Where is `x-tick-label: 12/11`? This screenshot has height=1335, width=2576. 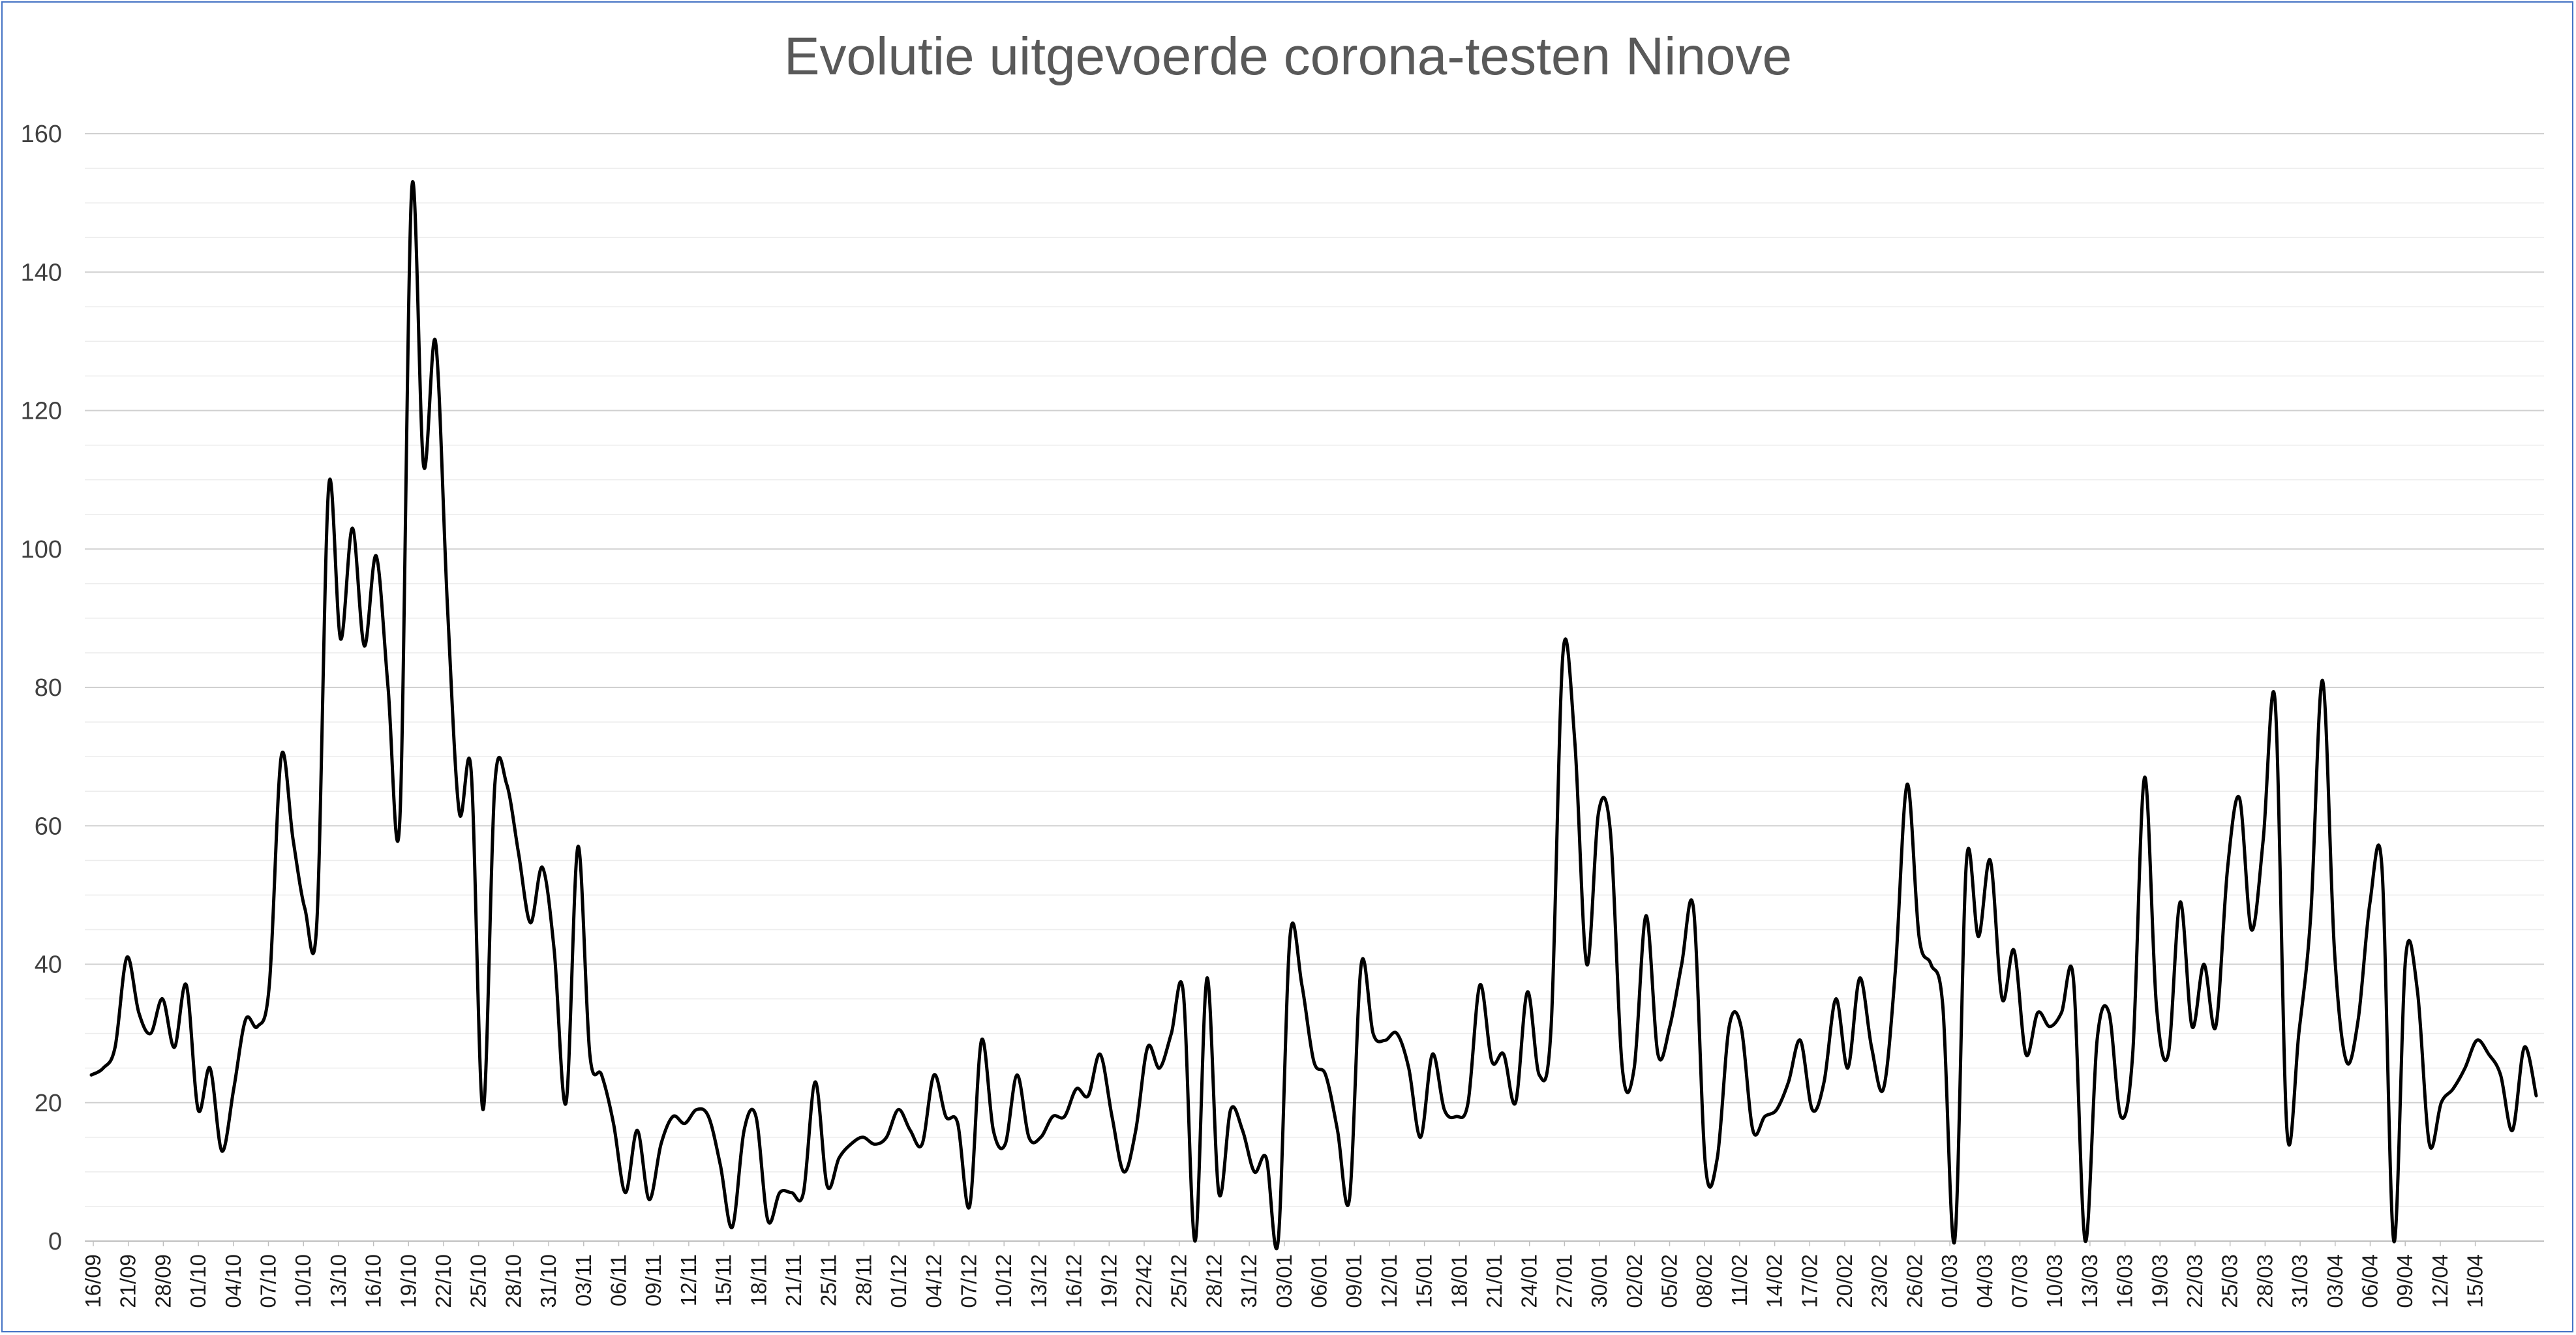 x-tick-label: 12/11 is located at coordinates (689, 1280).